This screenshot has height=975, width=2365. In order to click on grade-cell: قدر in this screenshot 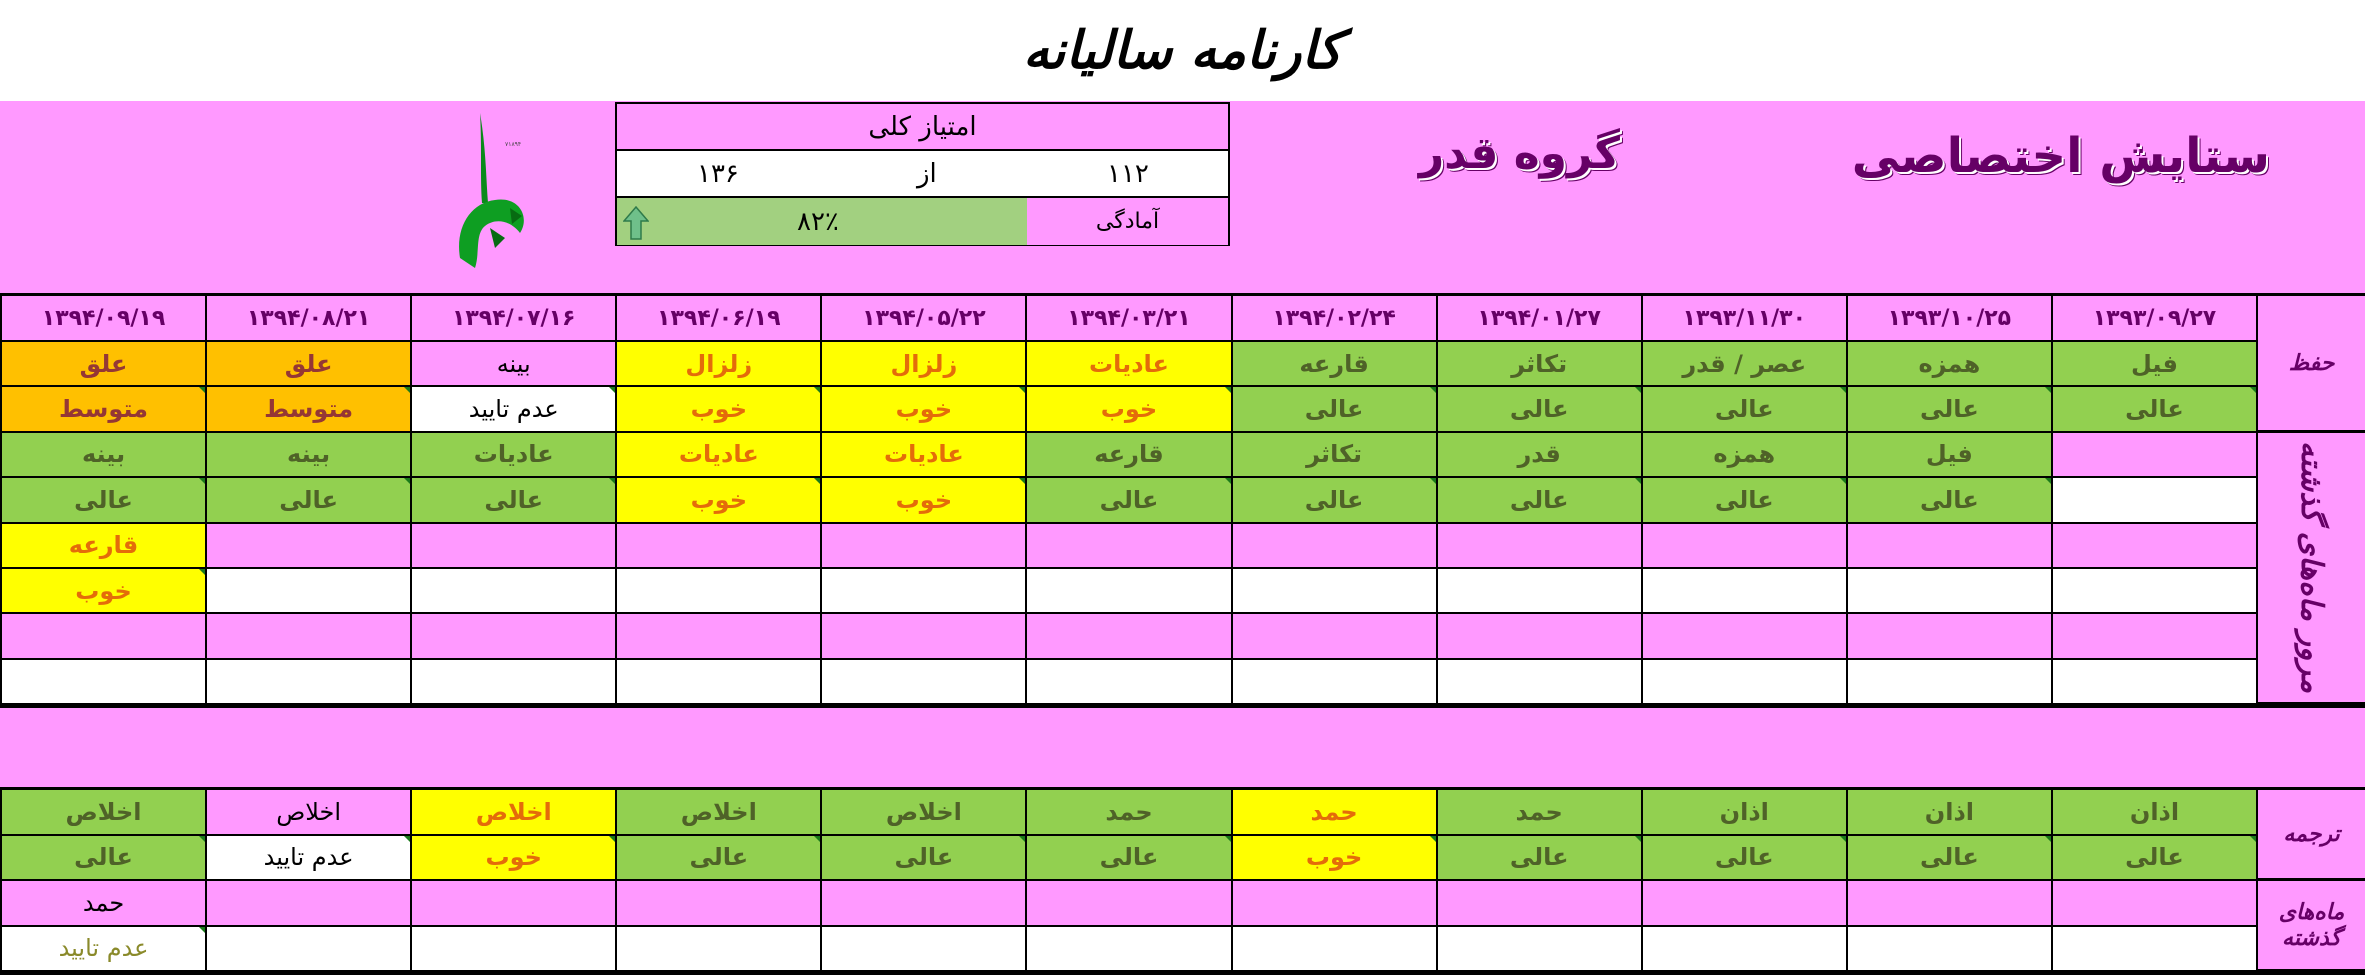, I will do `click(1538, 455)`.